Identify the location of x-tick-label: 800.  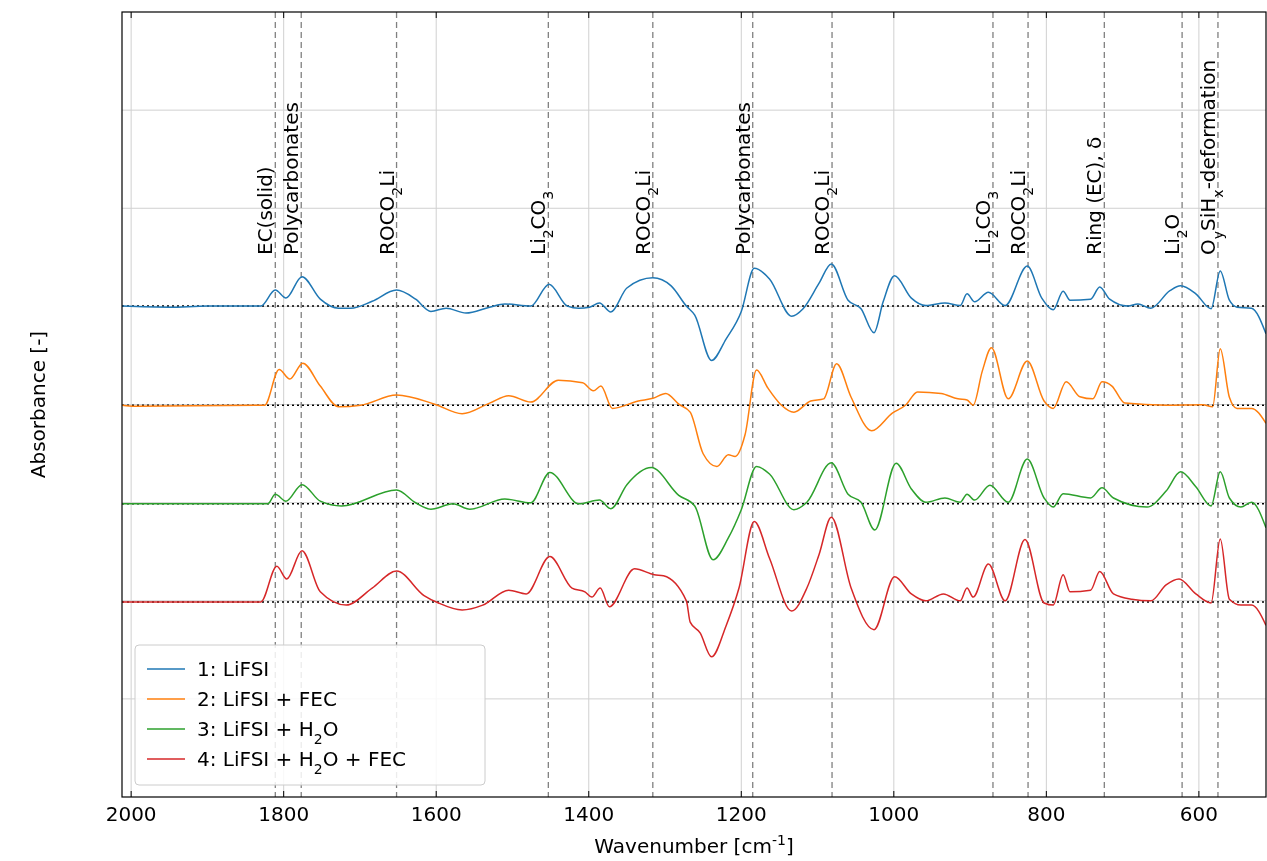
(1046, 814).